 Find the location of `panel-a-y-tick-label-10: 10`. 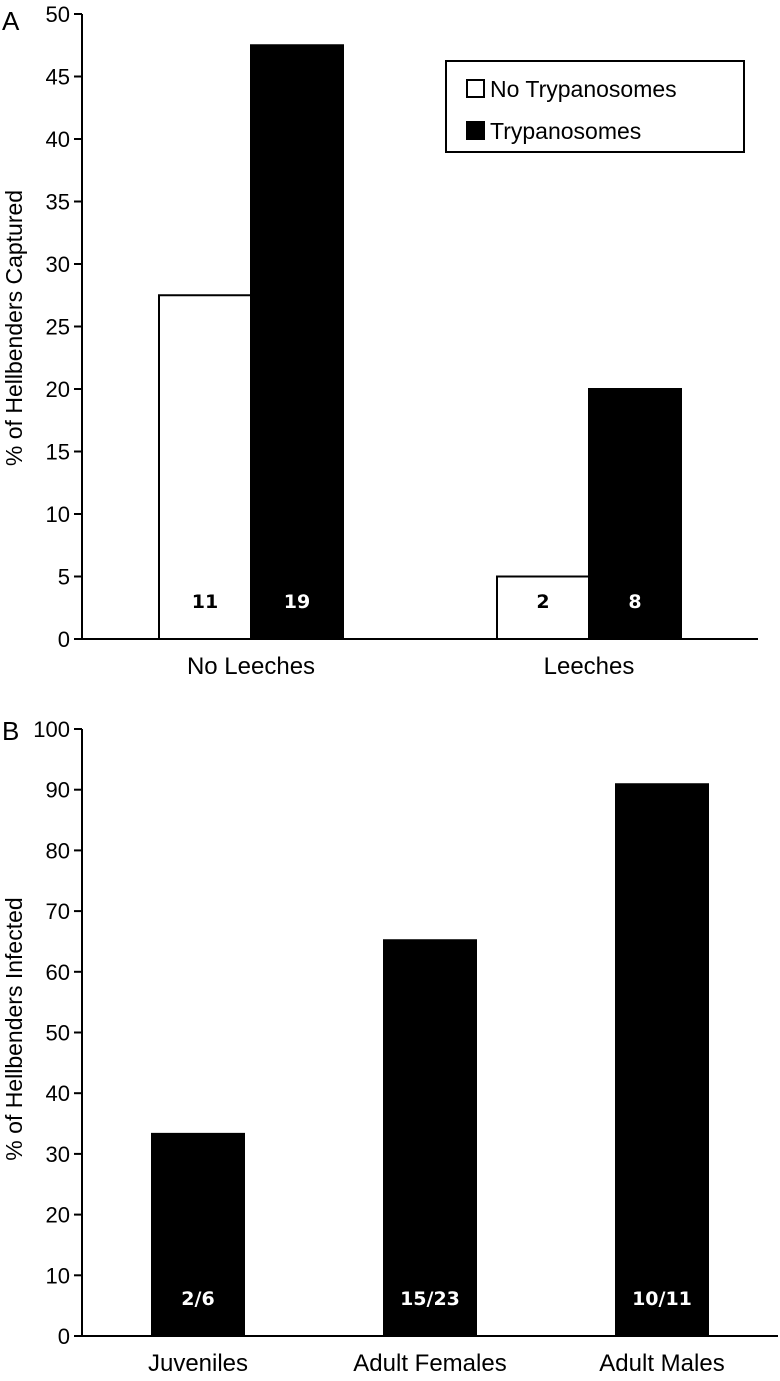

panel-a-y-tick-label-10: 10 is located at coordinates (58, 514).